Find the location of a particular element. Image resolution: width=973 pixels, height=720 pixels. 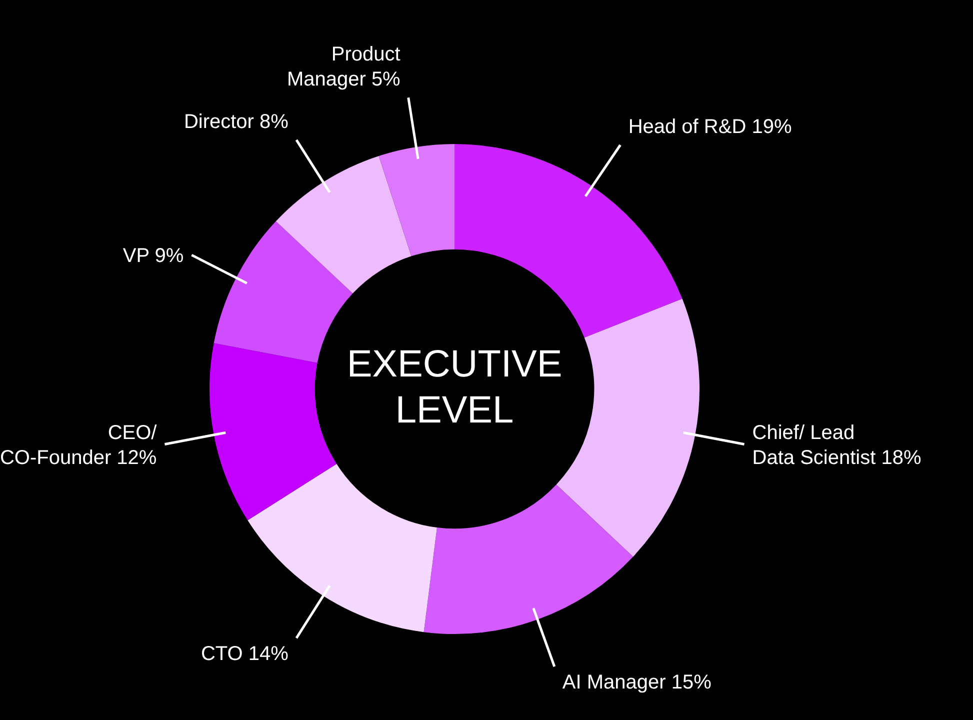

text: EXECUTIVE LEVEL is located at coordinates (454, 387).